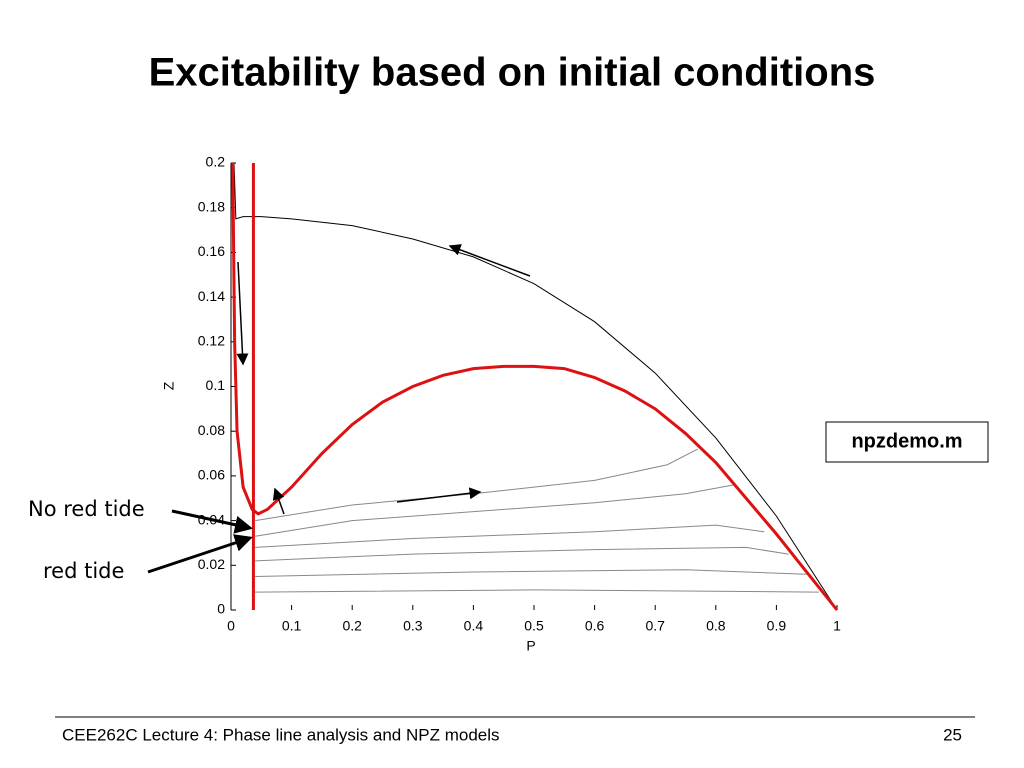 The height and width of the screenshot is (768, 1024). Describe the element at coordinates (474, 626) in the screenshot. I see `x-tick-label: 0.4` at that location.